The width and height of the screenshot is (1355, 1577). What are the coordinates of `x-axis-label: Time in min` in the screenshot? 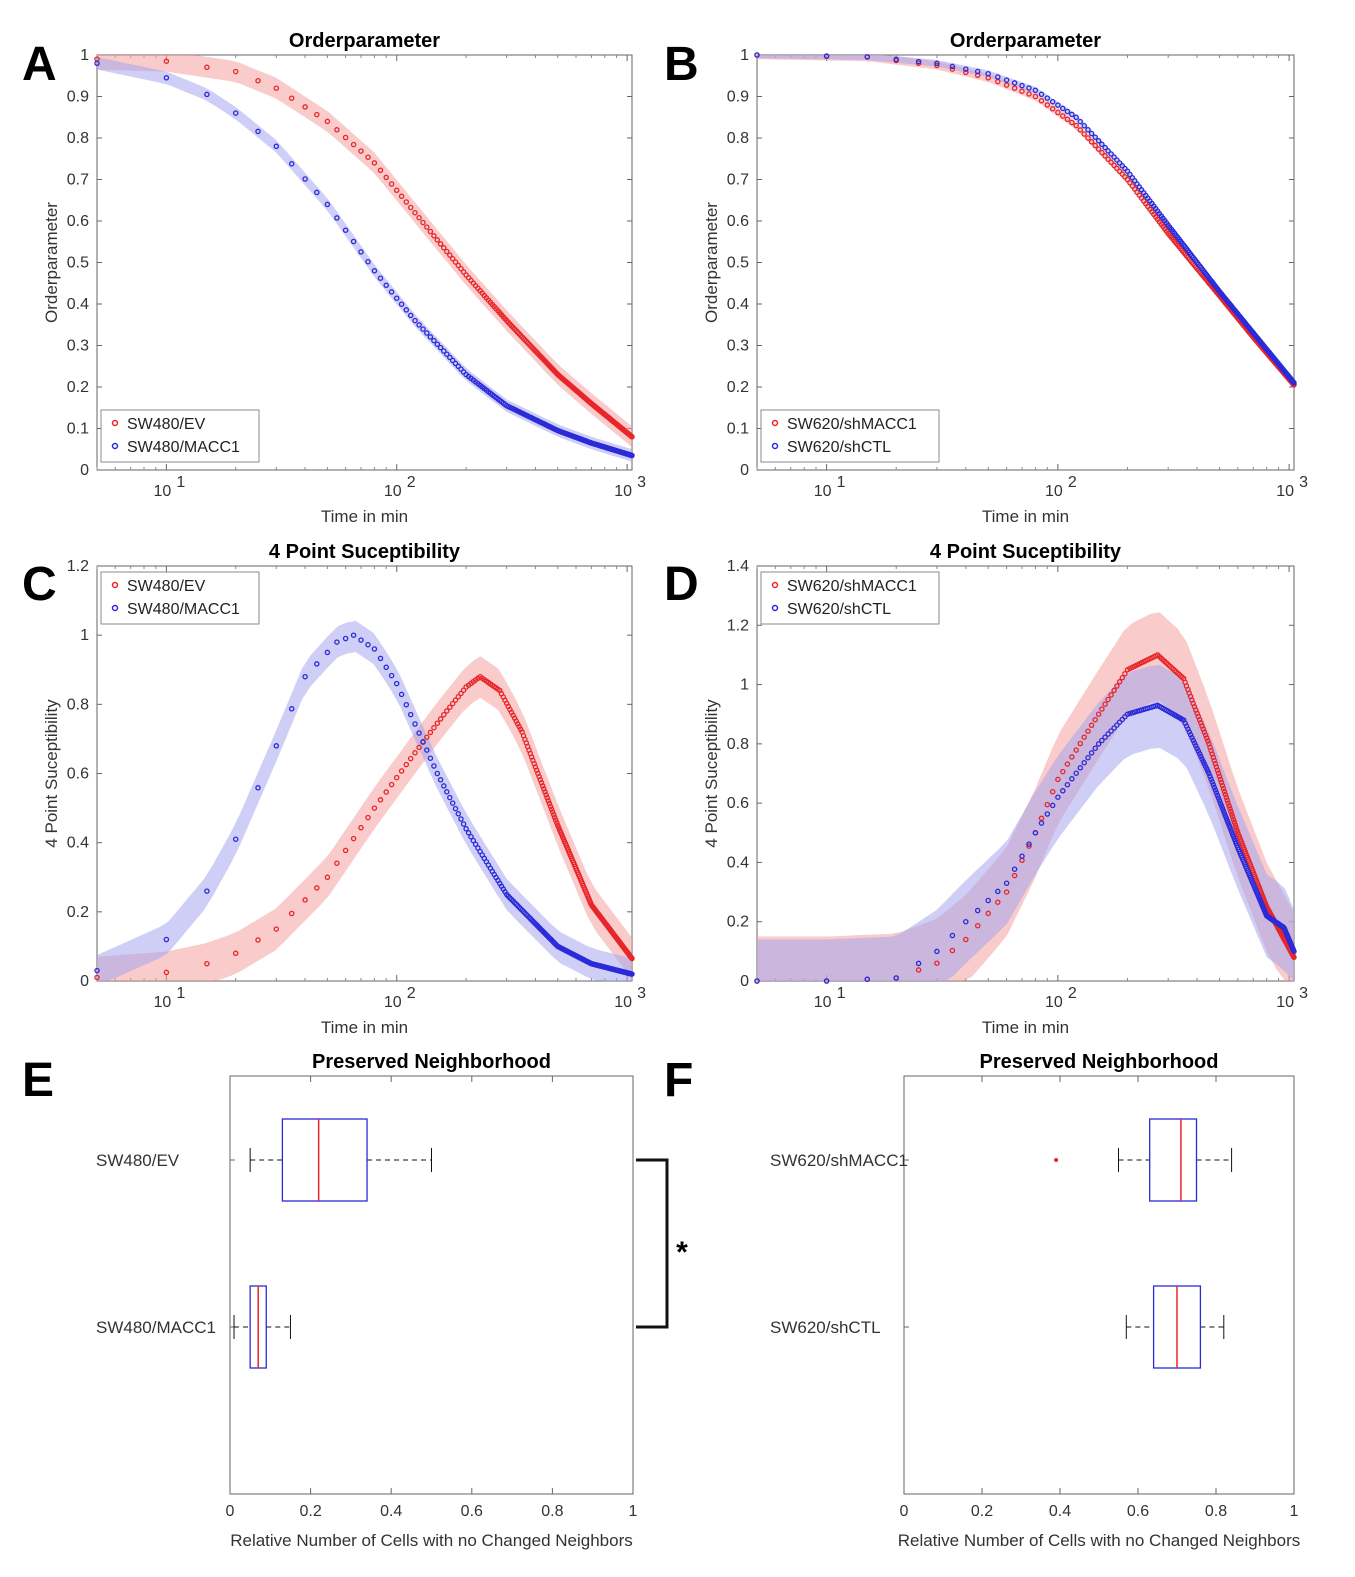 It's located at (364, 1027).